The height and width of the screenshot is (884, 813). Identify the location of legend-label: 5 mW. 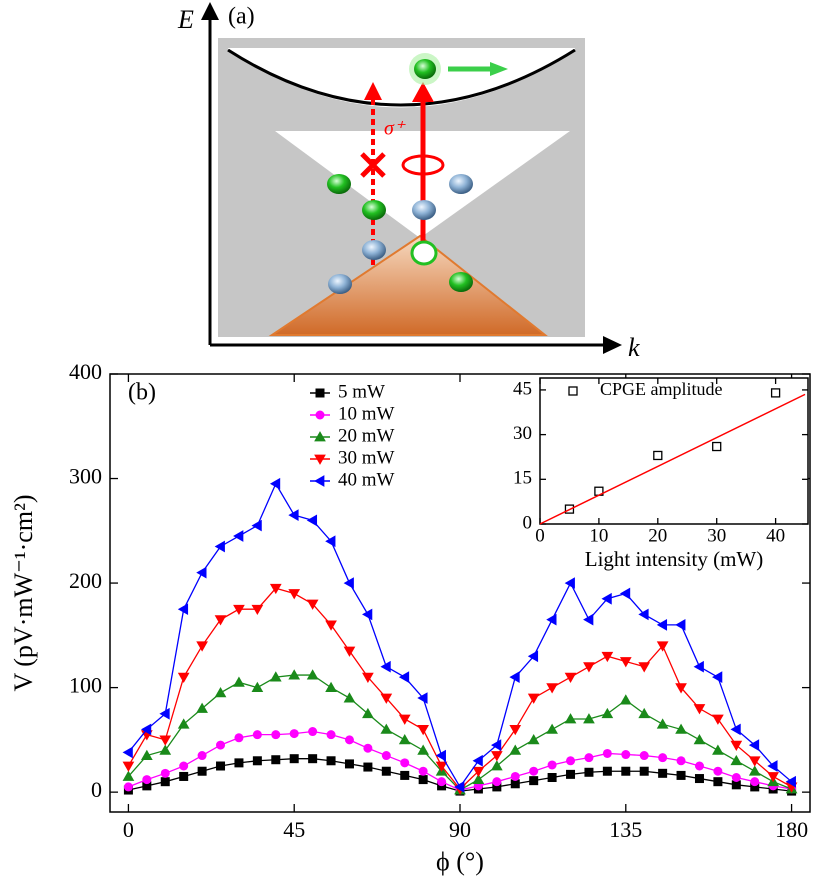
(361, 391).